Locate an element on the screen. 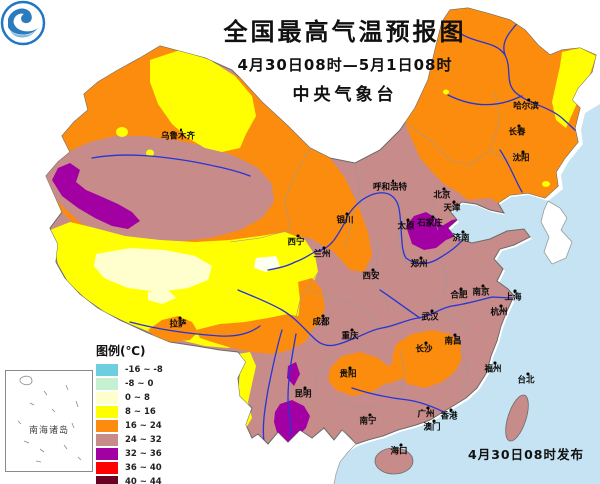 The width and height of the screenshot is (600, 484). city-label: 兰州 is located at coordinates (322, 253).